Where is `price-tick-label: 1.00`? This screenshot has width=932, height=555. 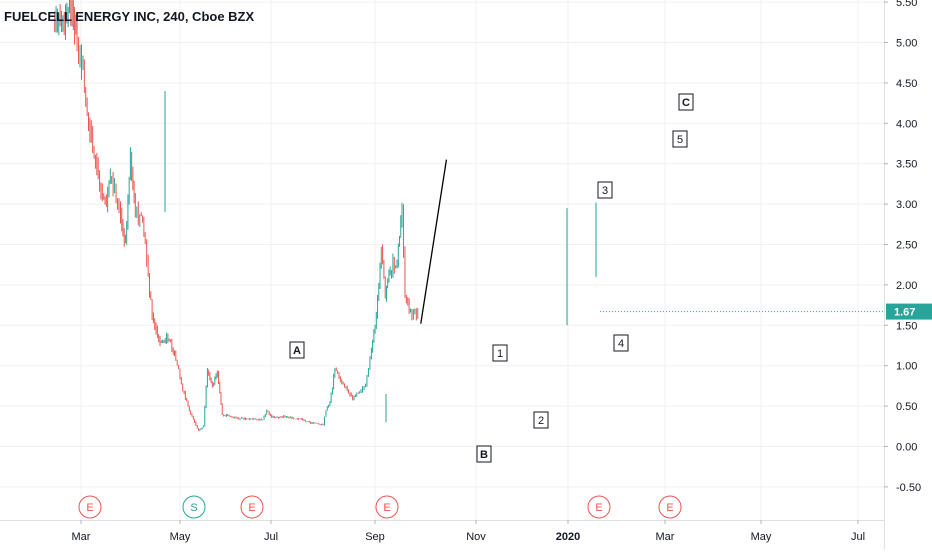
price-tick-label: 1.00 is located at coordinates (906, 367).